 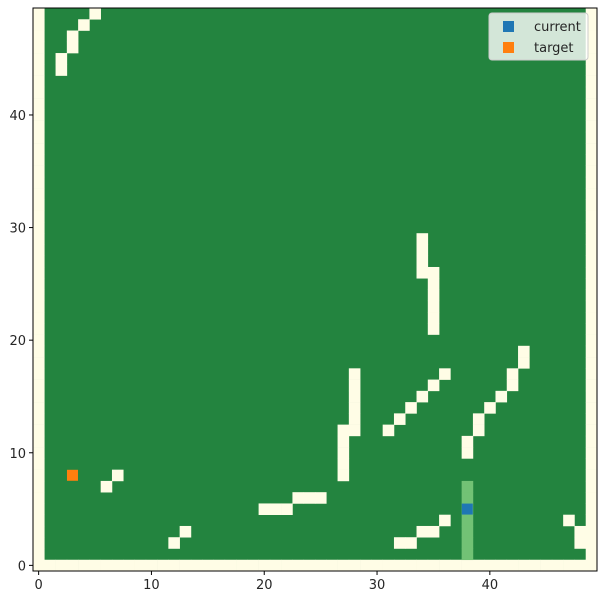 I want to click on x-tick-label: 40, so click(x=490, y=585).